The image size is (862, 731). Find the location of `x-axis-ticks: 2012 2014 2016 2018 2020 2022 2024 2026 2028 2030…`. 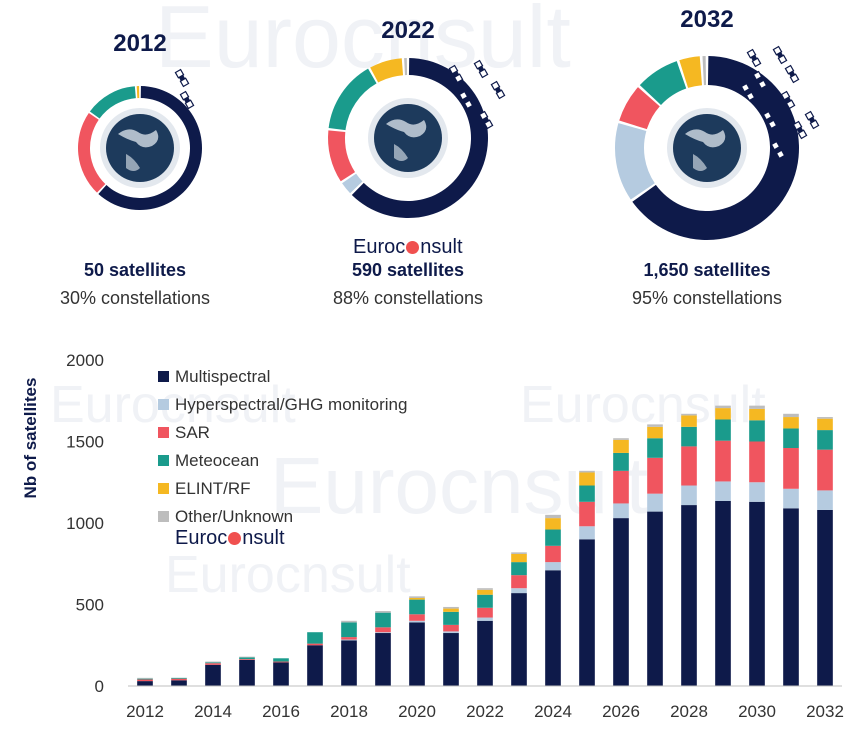

x-axis-ticks: 2012 2014 2016 2018 2020 2022 2024 2026 2028 2030… is located at coordinates (485, 711).